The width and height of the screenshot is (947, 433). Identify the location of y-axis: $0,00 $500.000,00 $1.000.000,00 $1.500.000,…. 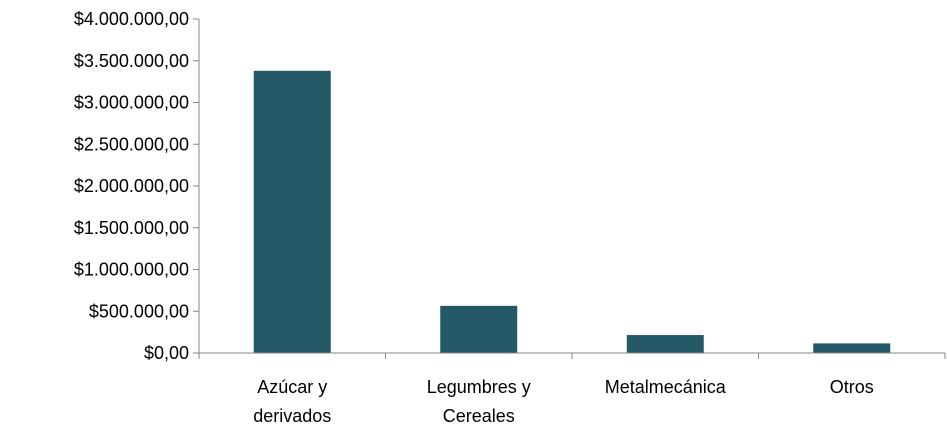
(137, 186).